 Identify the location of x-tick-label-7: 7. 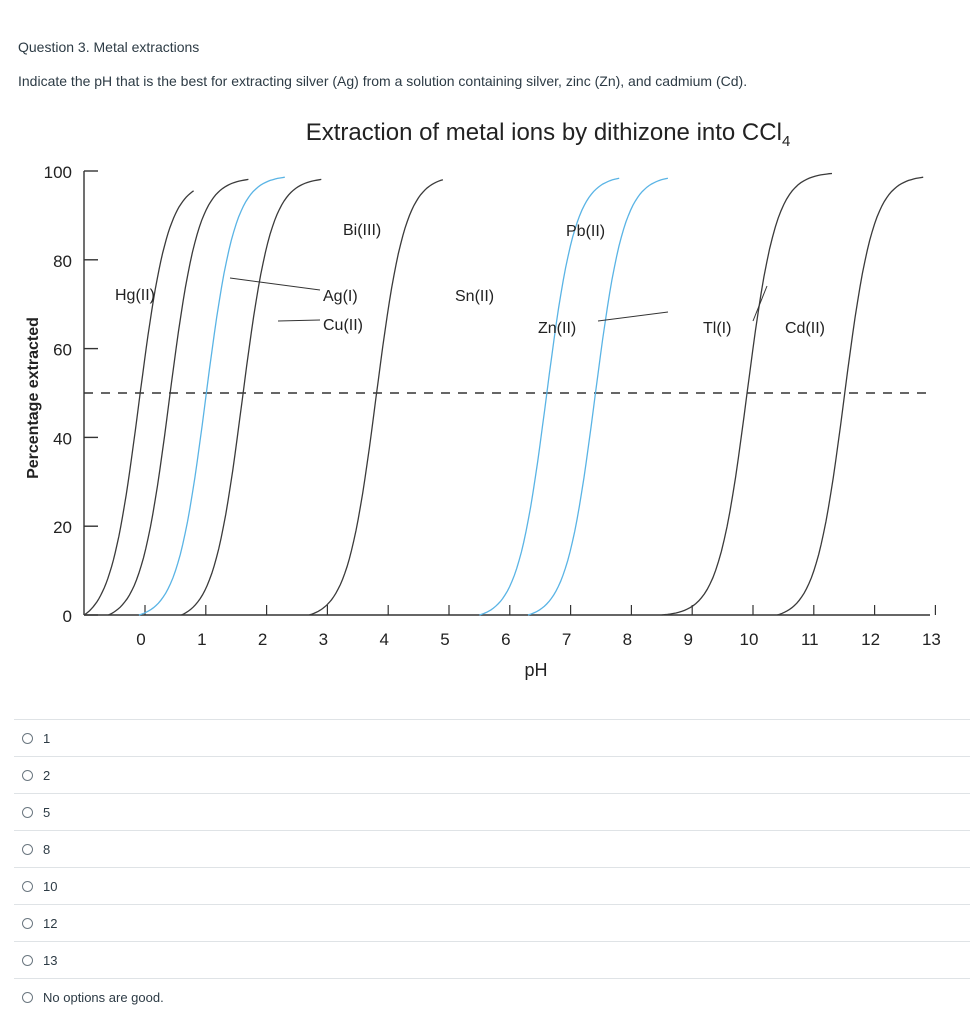
(566, 639).